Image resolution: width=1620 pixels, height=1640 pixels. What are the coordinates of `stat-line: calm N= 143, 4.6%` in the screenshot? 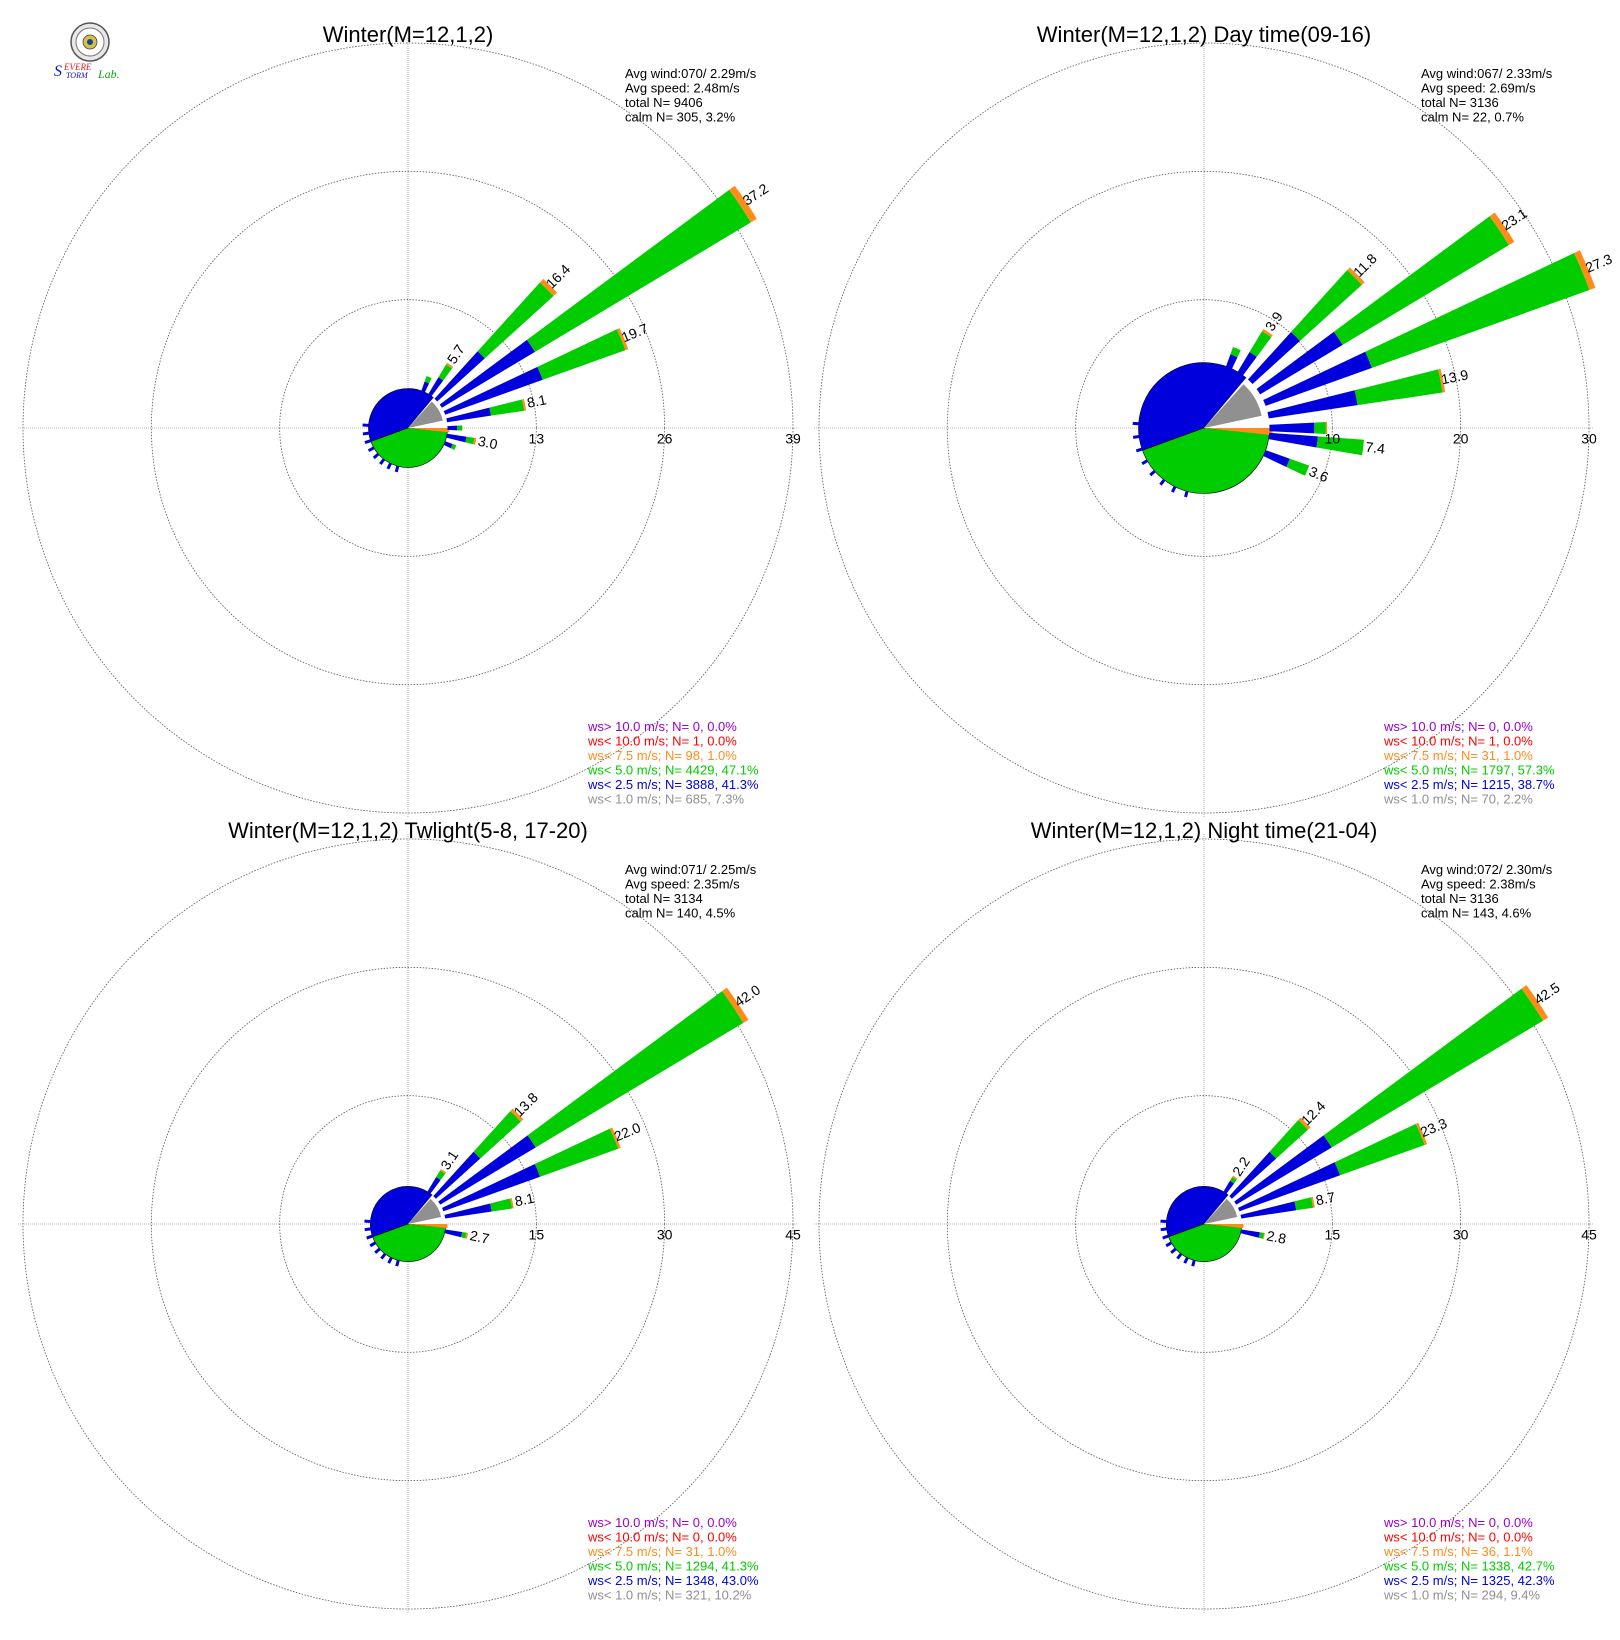 It's located at (1476, 913).